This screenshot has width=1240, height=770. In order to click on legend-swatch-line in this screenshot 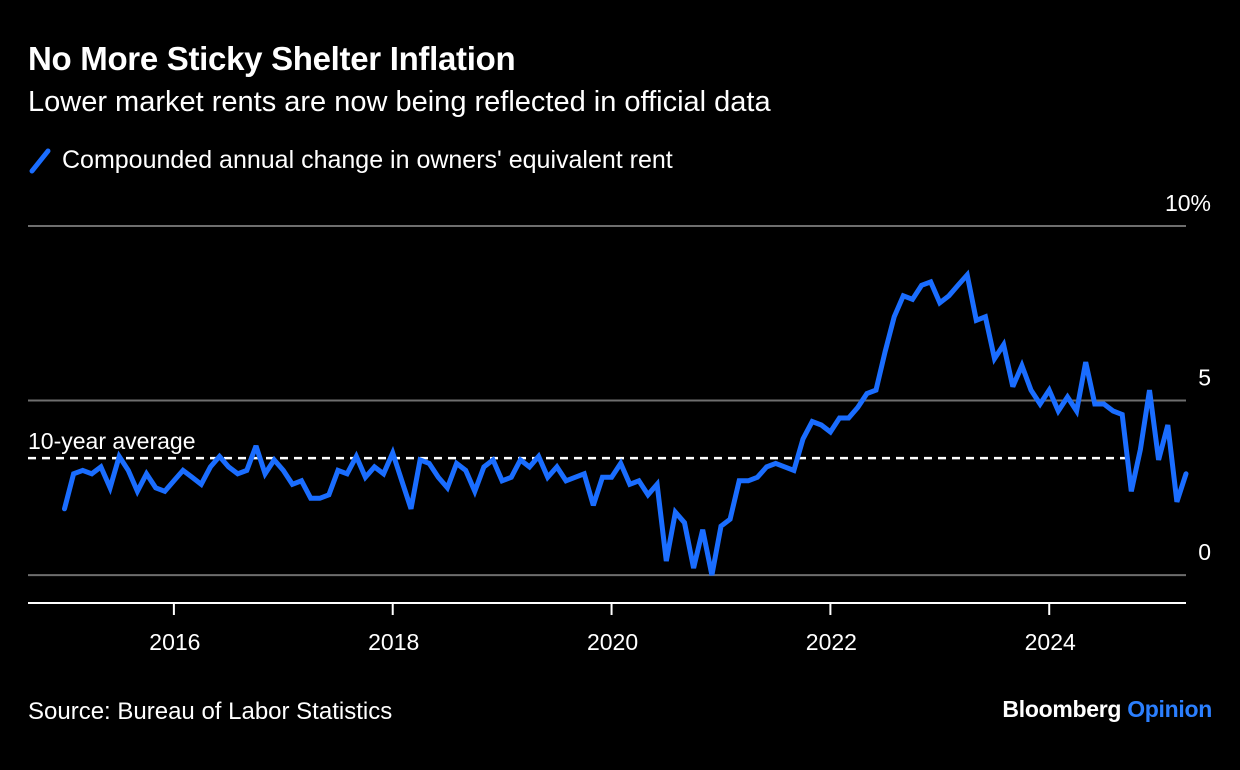, I will do `click(40, 160)`.